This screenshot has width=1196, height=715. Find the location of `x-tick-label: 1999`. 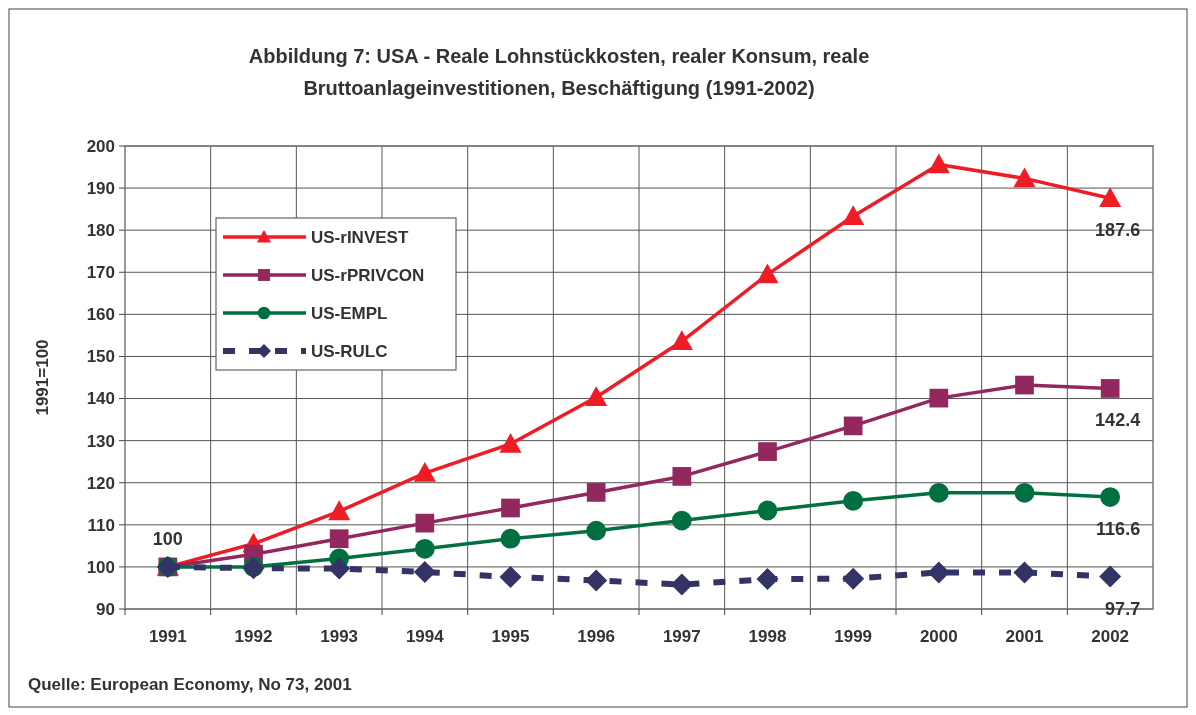

x-tick-label: 1999 is located at coordinates (853, 636).